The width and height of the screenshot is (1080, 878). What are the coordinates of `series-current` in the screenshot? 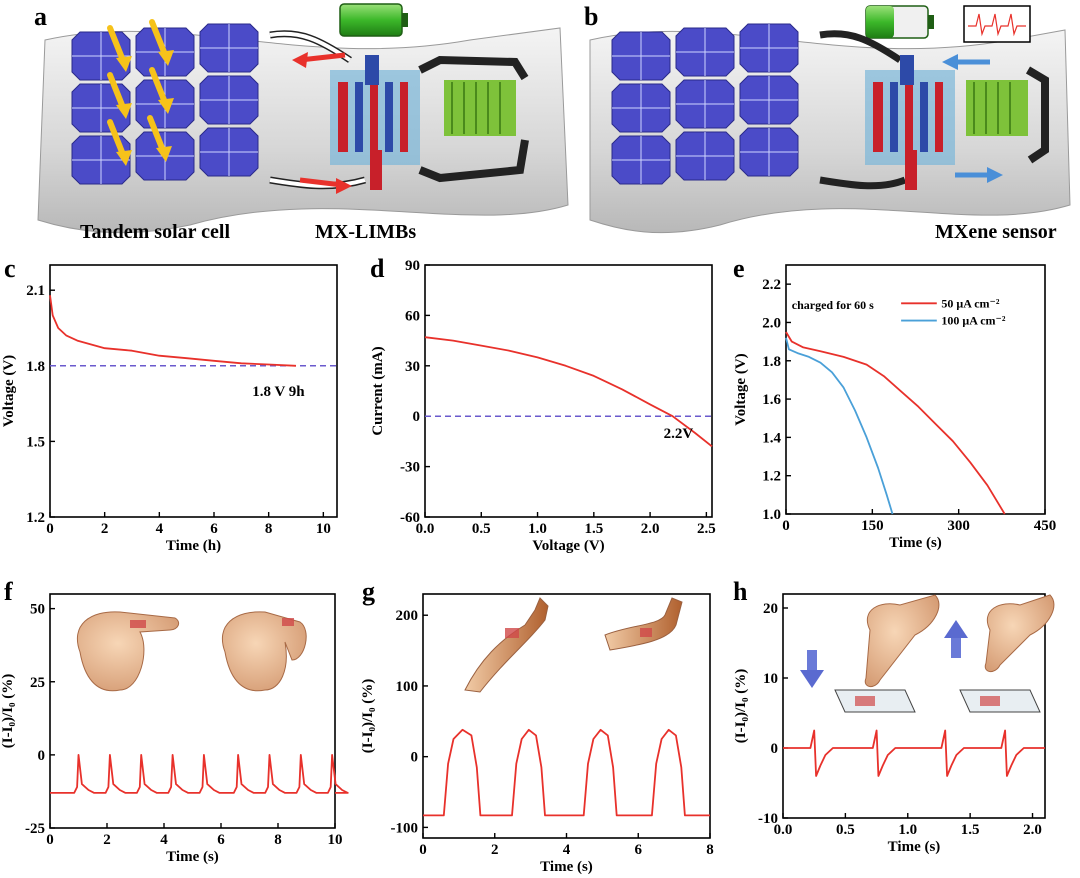 It's located at (568, 392).